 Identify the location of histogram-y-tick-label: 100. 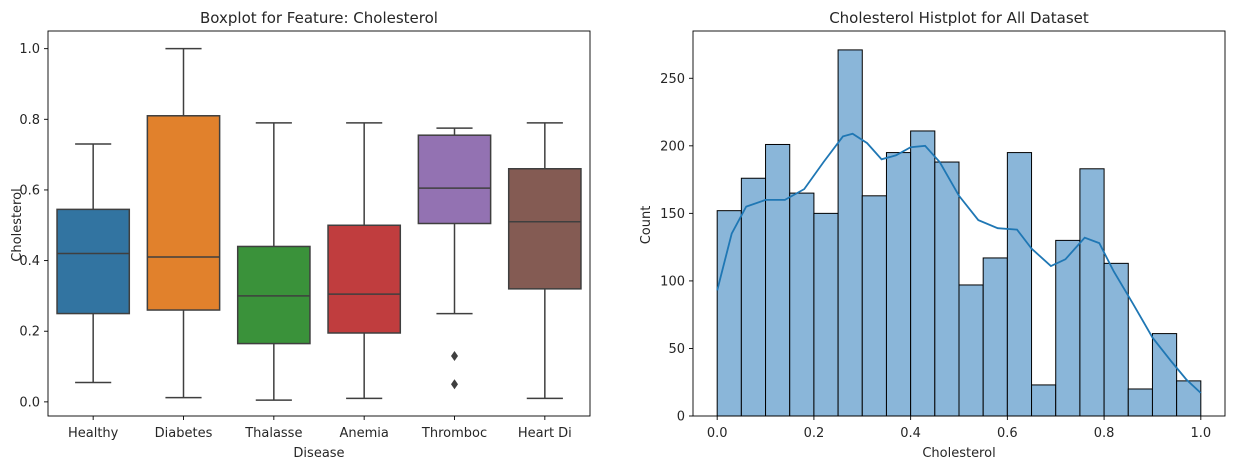
(672, 281).